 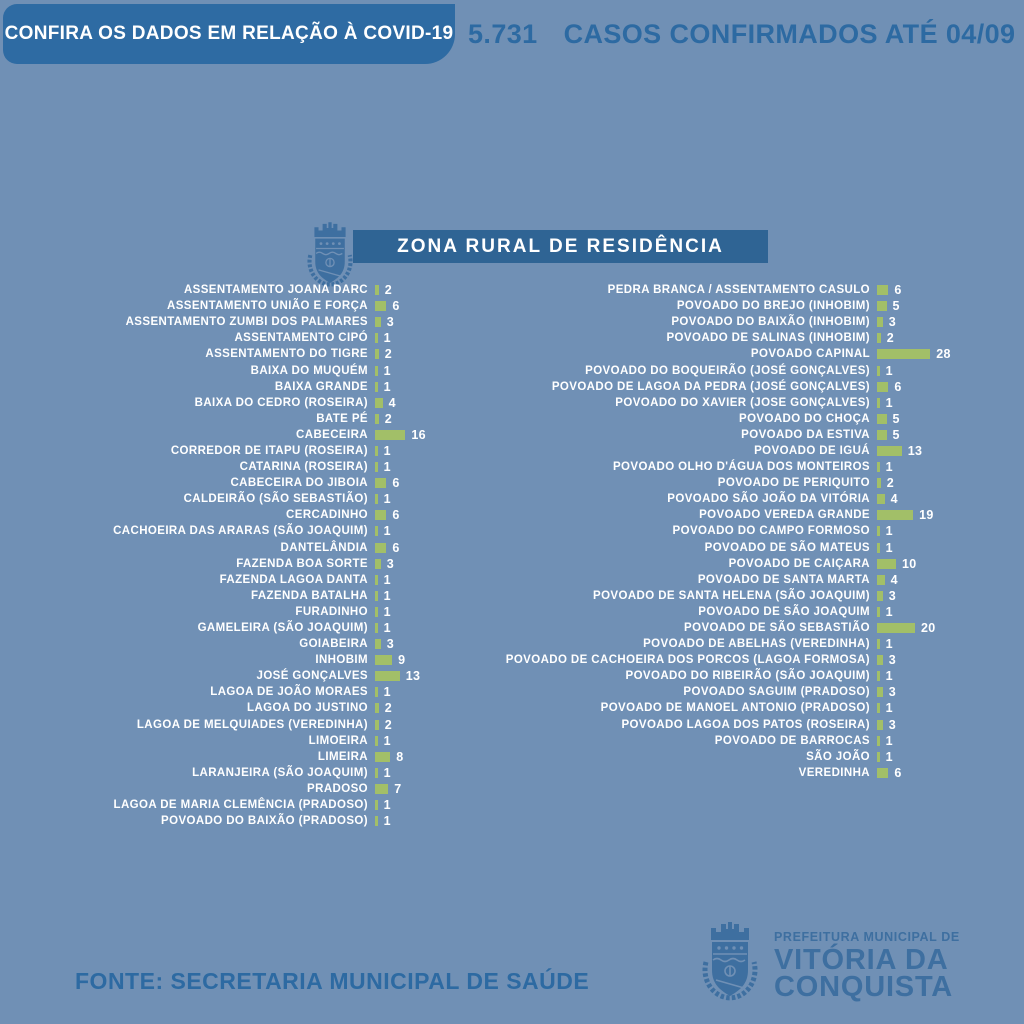 What do you see at coordinates (688, 692) in the screenshot?
I see `chart-row: POVOADO SAGUIM (PRADOSO) 3` at bounding box center [688, 692].